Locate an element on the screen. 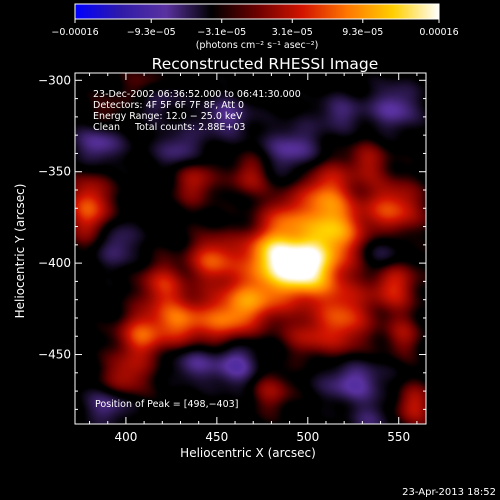 This screenshot has height=500, width=500. colorbar-tick-label: −3.1e−05 is located at coordinates (221, 32).